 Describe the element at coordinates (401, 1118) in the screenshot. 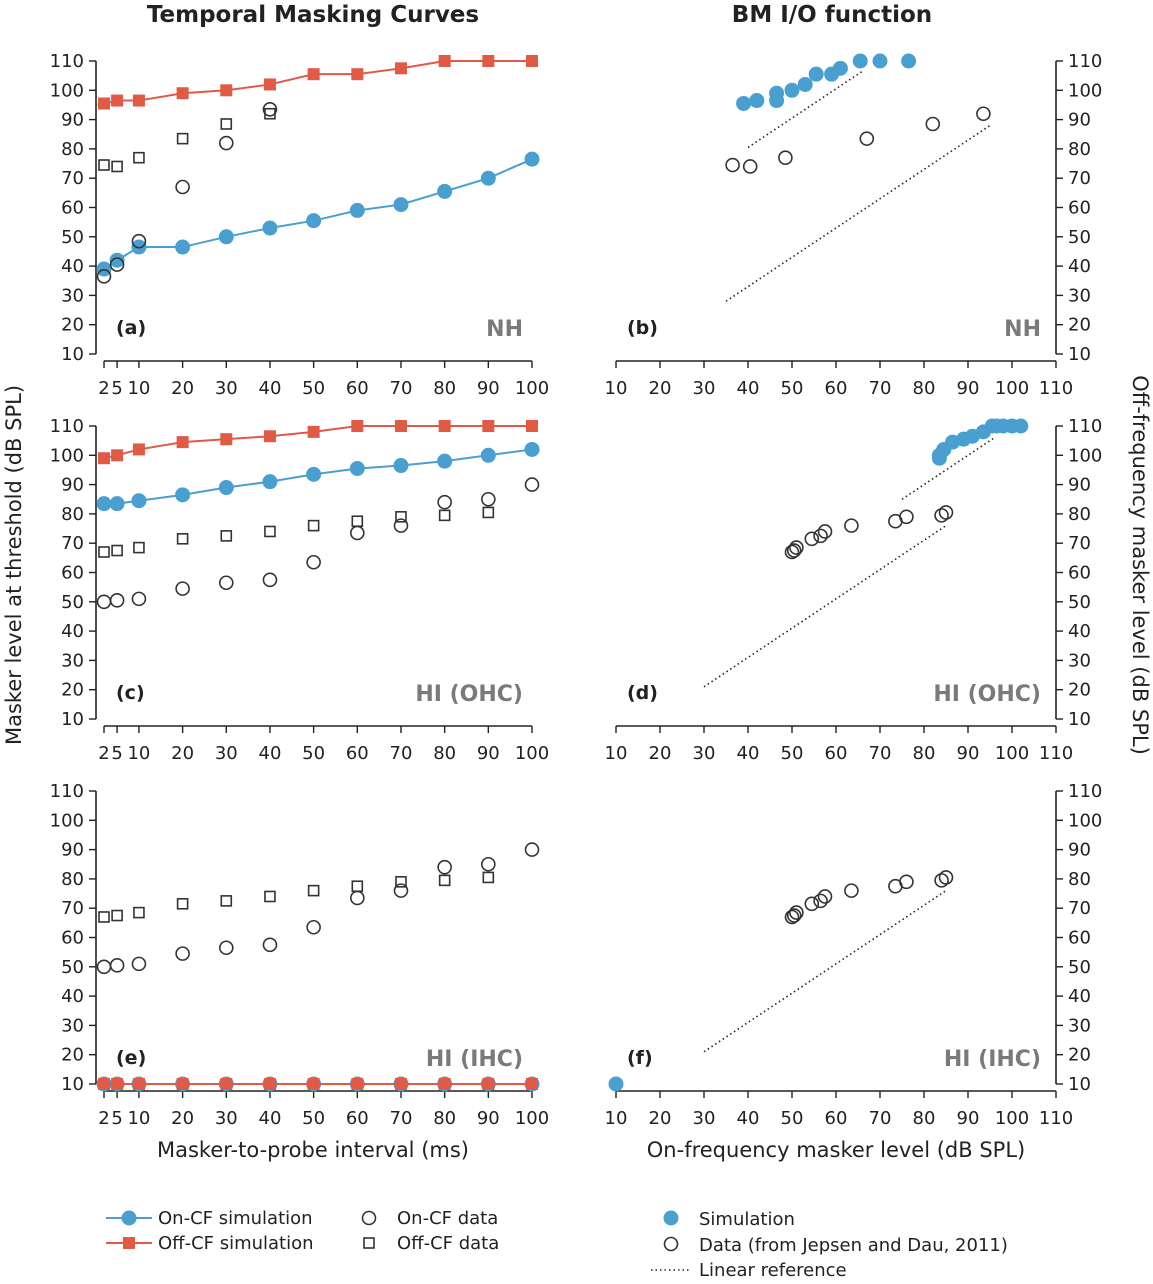

I see `x-tick-label: 70` at that location.